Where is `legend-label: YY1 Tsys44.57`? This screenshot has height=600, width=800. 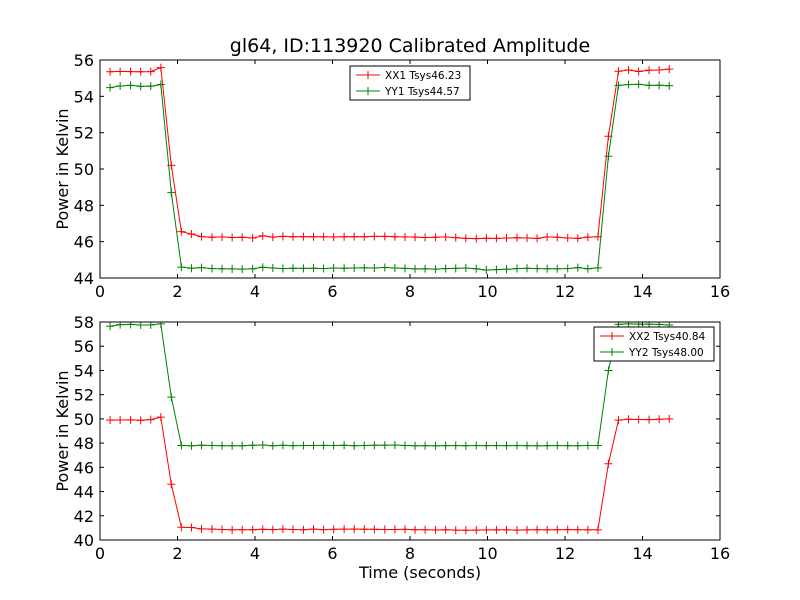 legend-label: YY1 Tsys44.57 is located at coordinates (422, 92).